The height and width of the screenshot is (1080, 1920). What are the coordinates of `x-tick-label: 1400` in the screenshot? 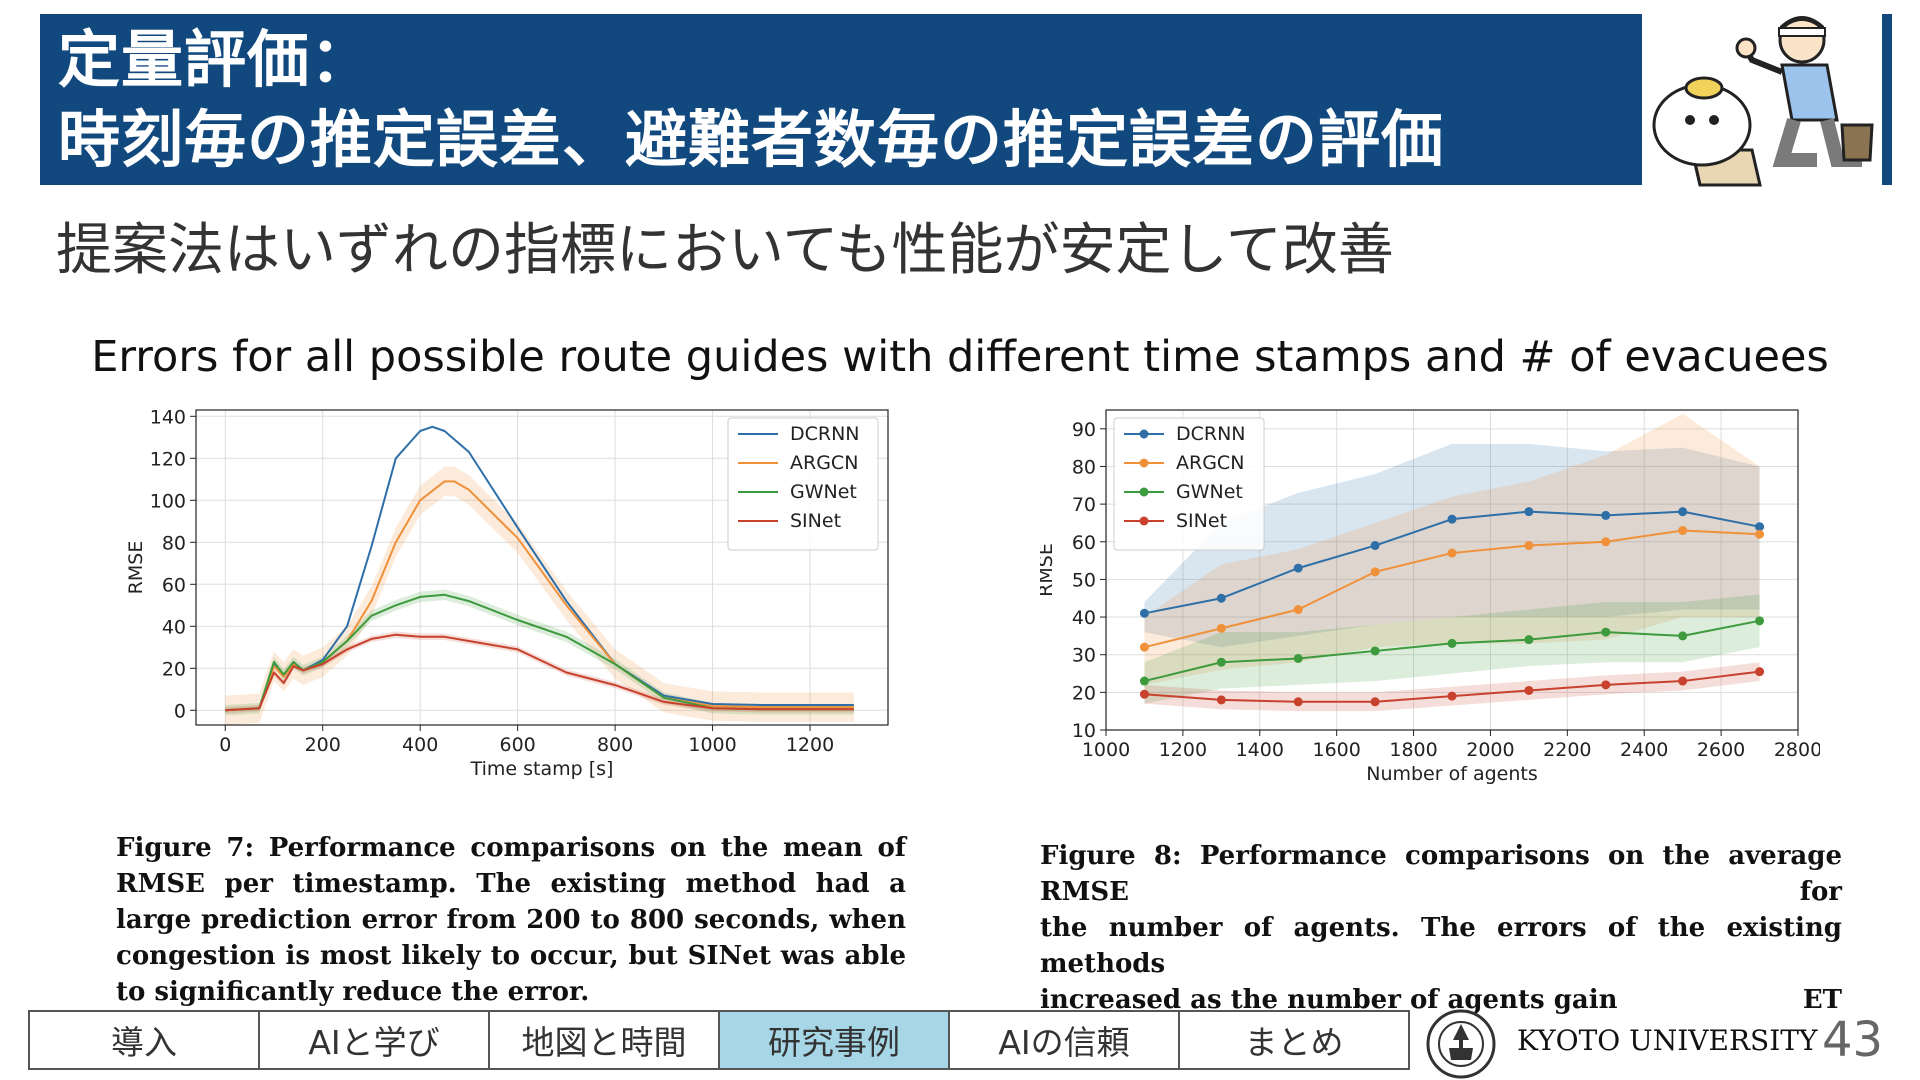 It's located at (1260, 750).